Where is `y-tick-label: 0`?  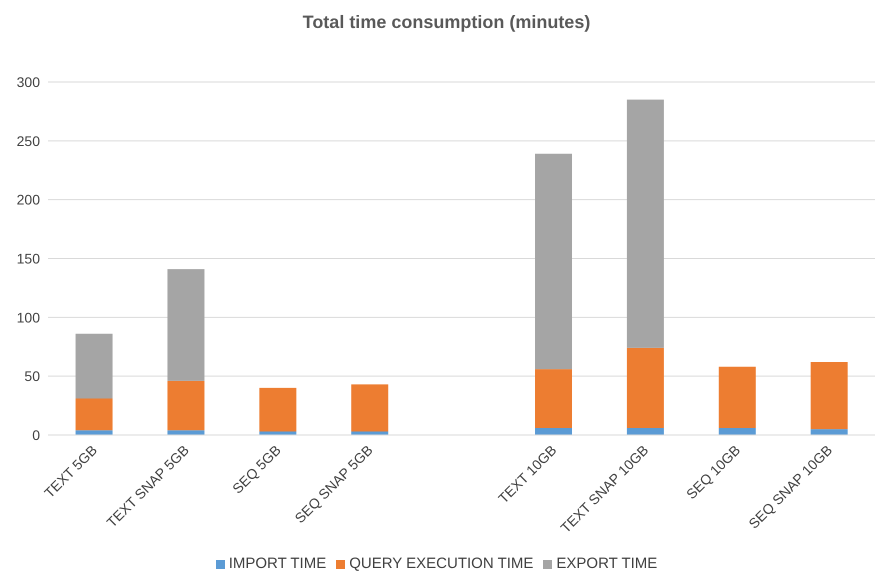 y-tick-label: 0 is located at coordinates (36, 434).